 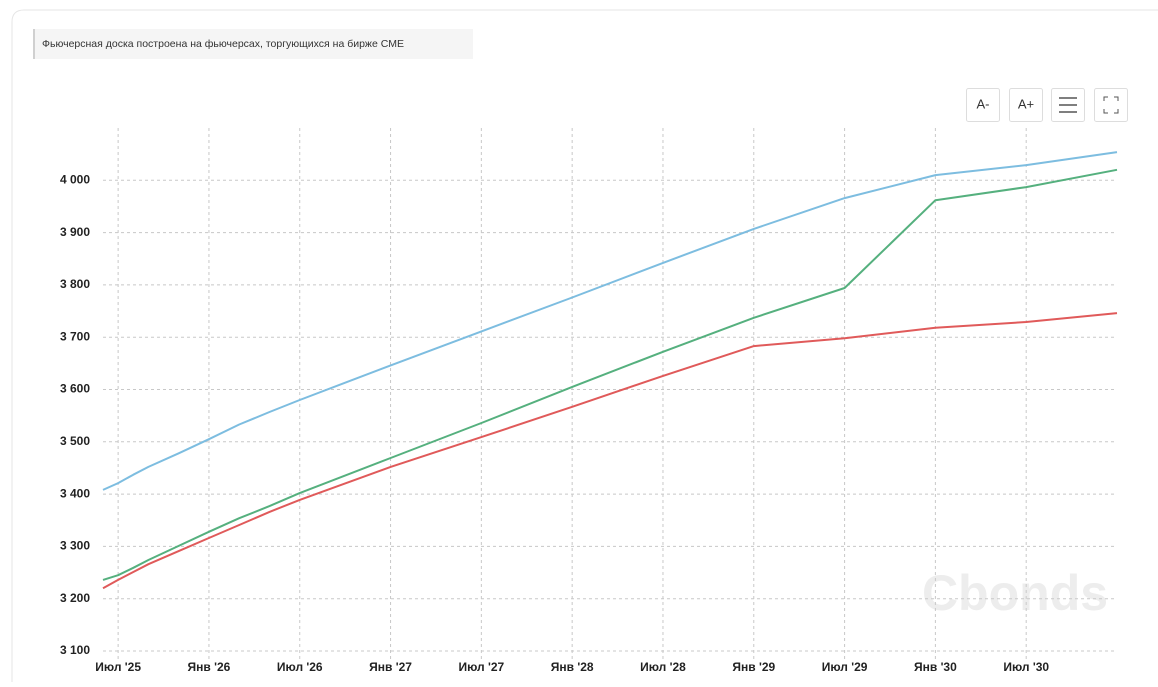 What do you see at coordinates (753, 667) in the screenshot?
I see `x-tick-label: Янв '29` at bounding box center [753, 667].